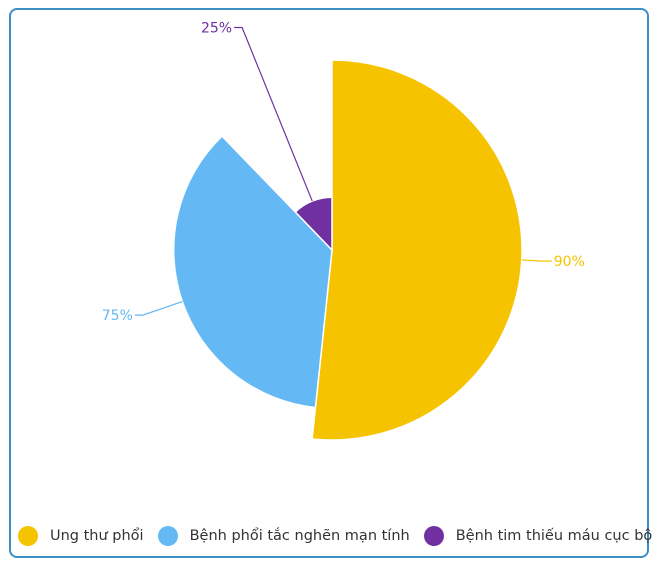  What do you see at coordinates (433, 536) in the screenshot?
I see `legend-swatch-ischemic-heart` at bounding box center [433, 536].